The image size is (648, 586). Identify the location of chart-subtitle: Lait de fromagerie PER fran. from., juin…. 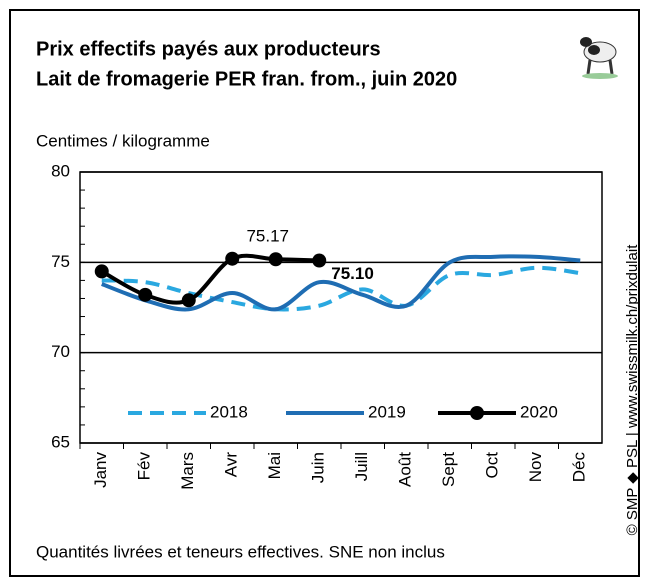
(246, 79).